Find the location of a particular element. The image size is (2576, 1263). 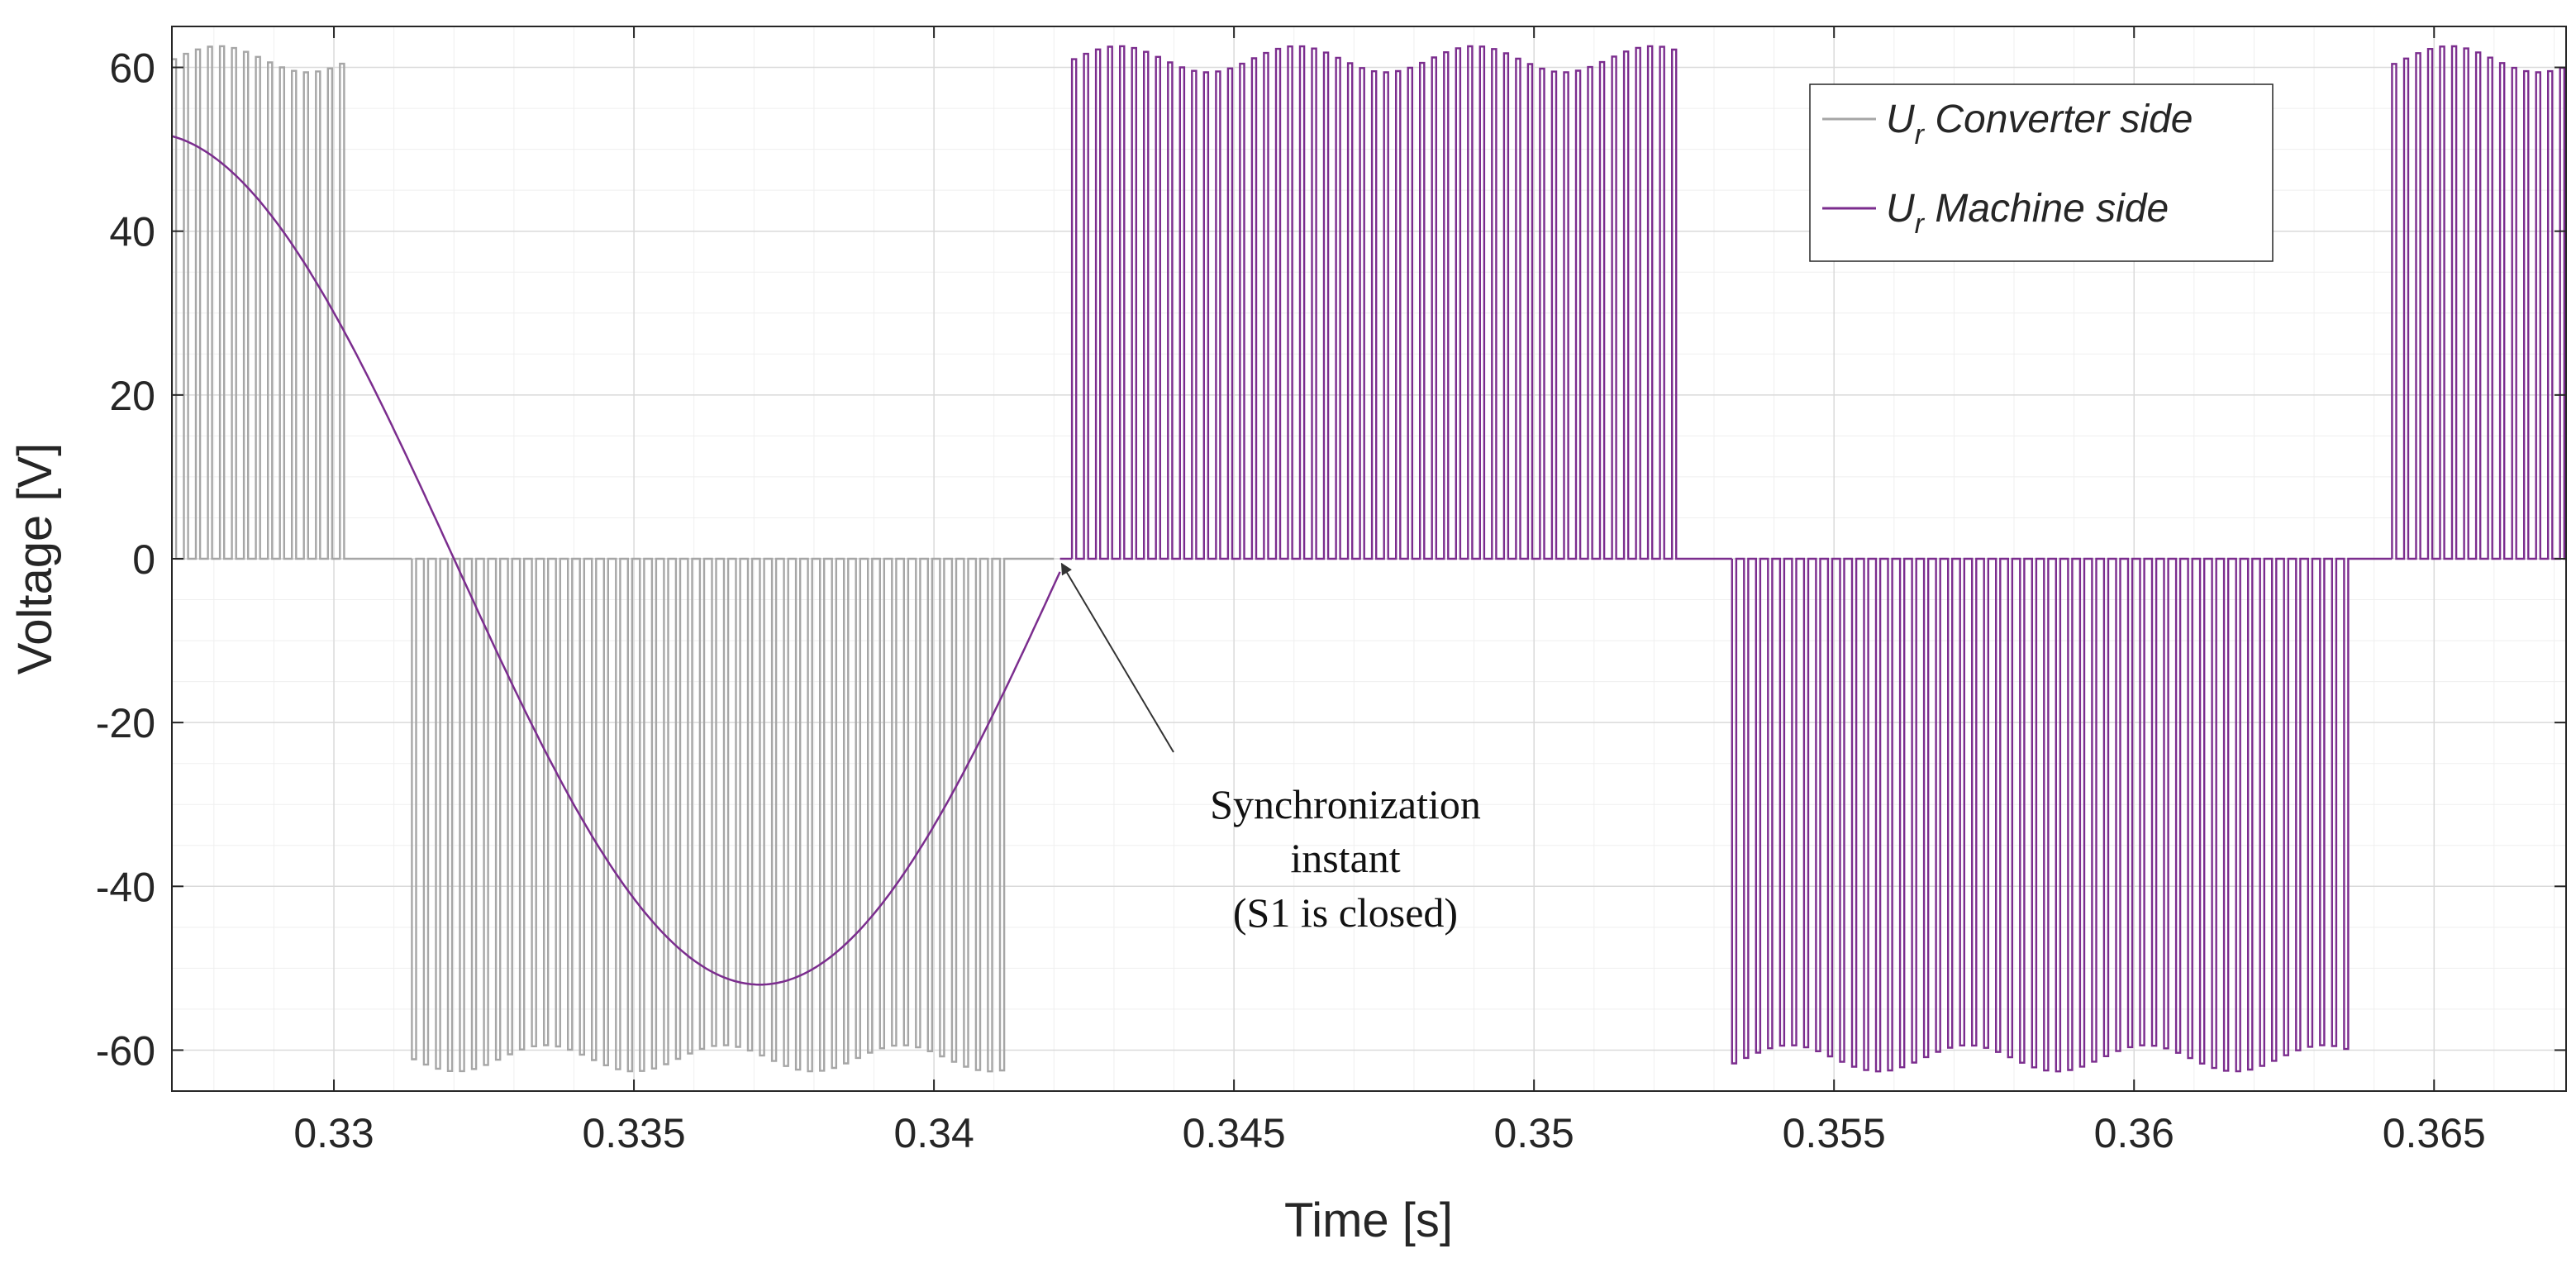

annotation-arrow is located at coordinates (1117, 657).